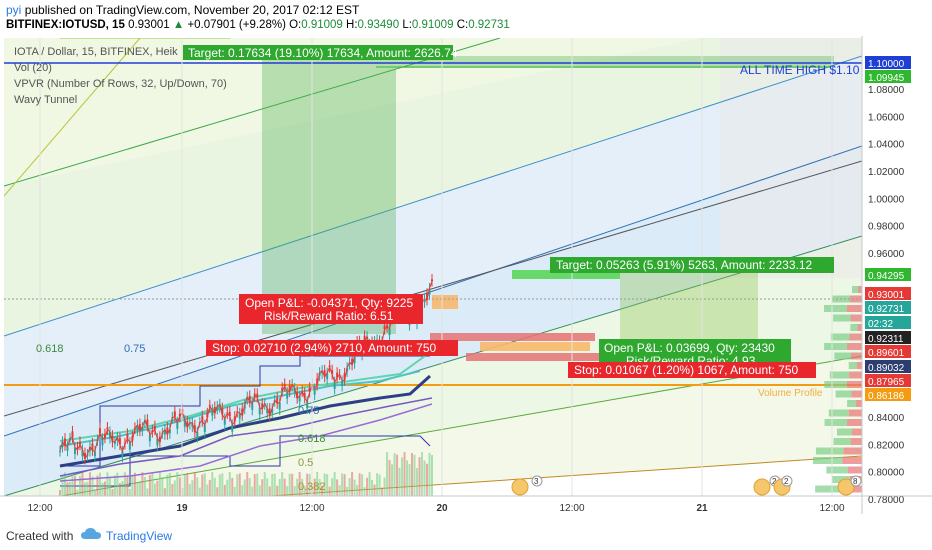 The height and width of the screenshot is (550, 932). I want to click on x-tick-label: 20, so click(442, 508).